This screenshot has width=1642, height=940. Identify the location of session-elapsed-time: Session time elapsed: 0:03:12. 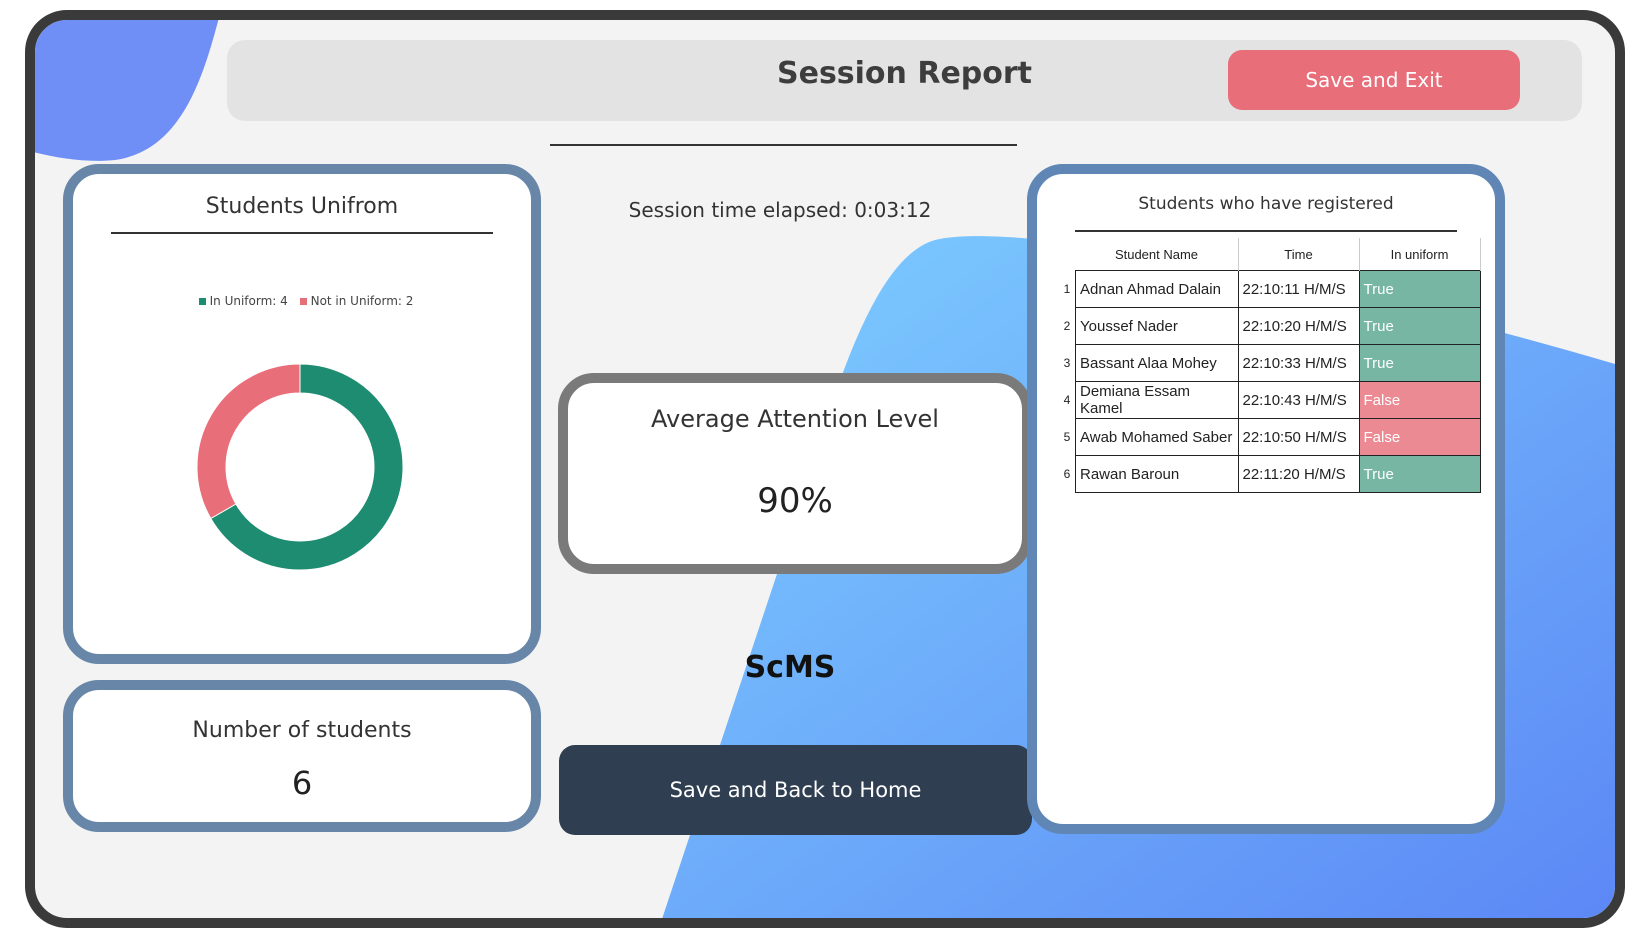
(780, 210).